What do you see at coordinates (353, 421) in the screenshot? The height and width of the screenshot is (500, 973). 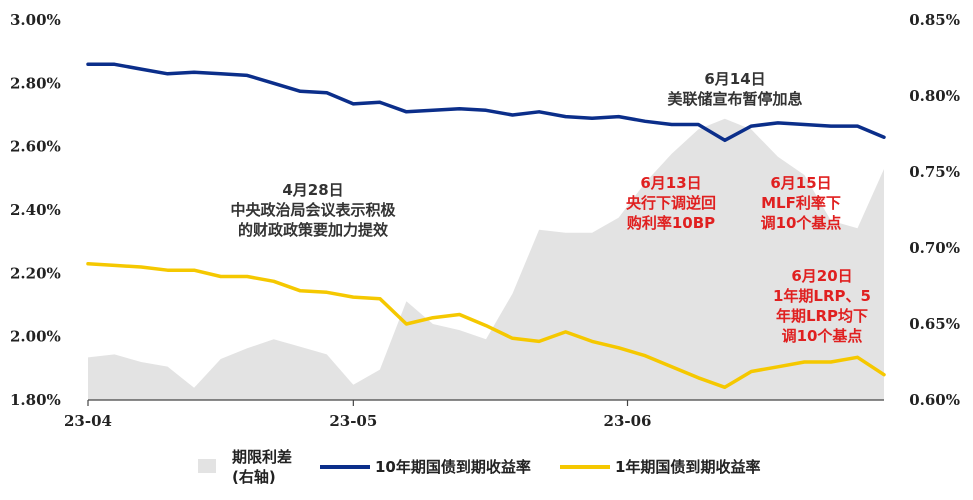 I see `x-tick-label: 23-05` at bounding box center [353, 421].